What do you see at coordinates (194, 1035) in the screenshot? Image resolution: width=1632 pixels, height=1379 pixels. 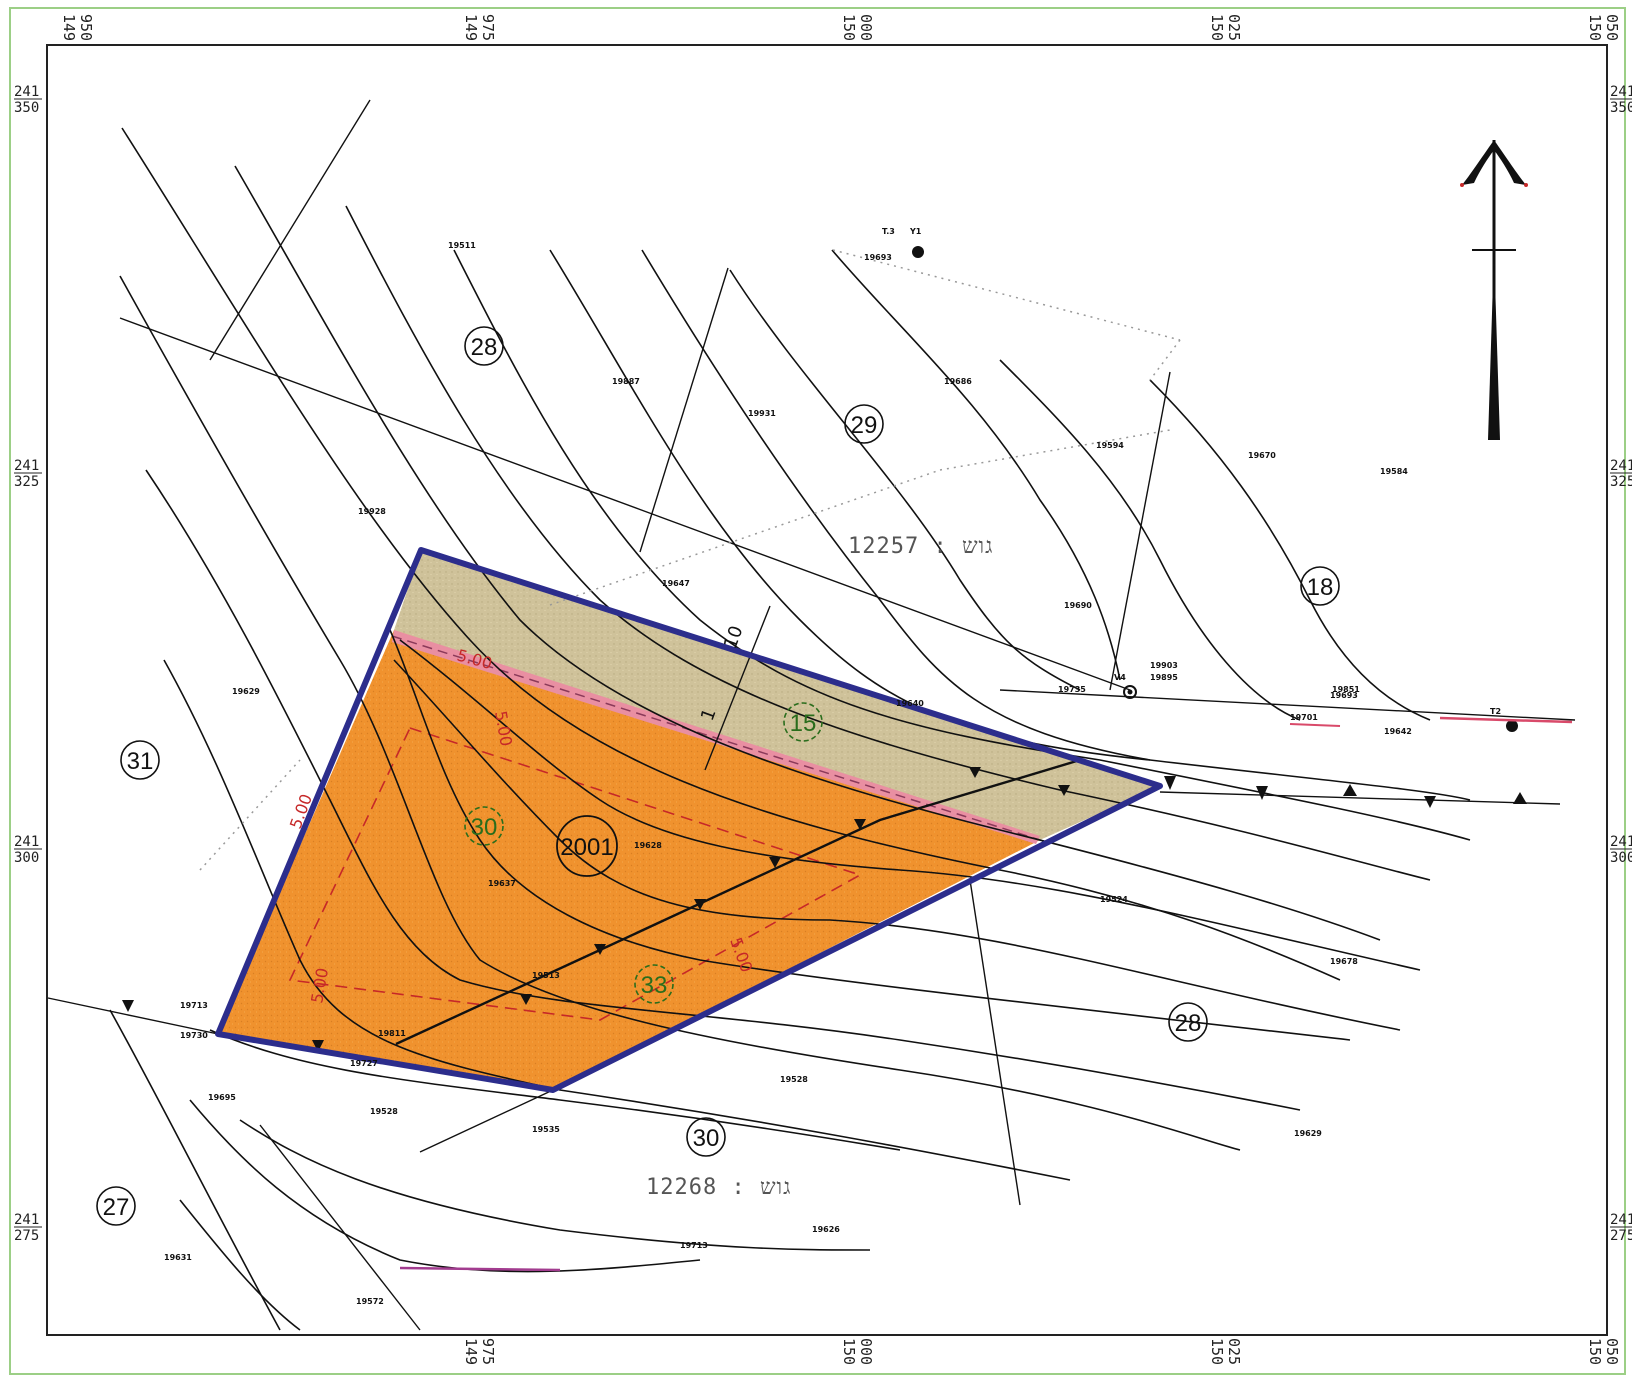 I see `elevation-label: 19730` at bounding box center [194, 1035].